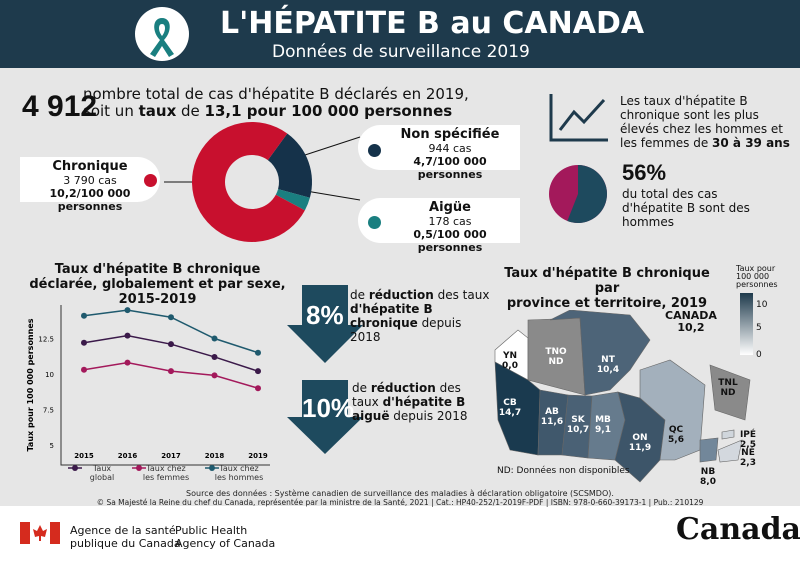 This screenshot has width=800, height=566. What do you see at coordinates (757, 276) in the screenshot?
I see `map-legend-title: Taux pour 100 000 personnes` at bounding box center [757, 276].